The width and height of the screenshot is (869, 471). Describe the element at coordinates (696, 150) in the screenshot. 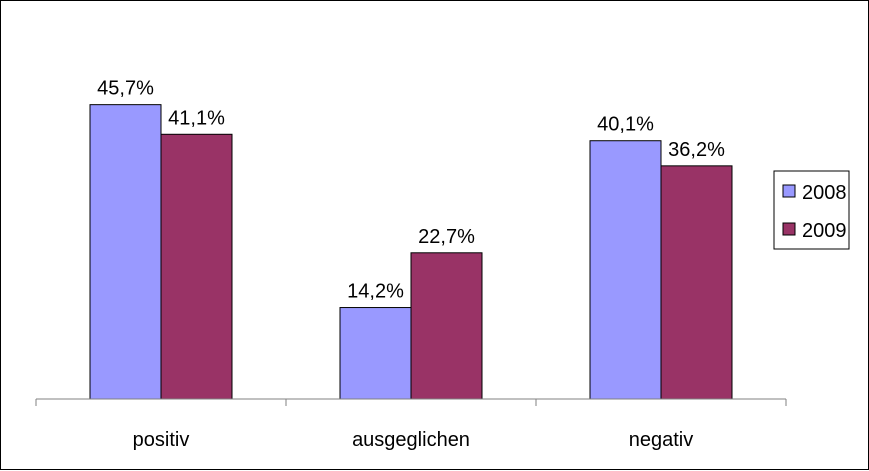

I see `data-label-negativ-2009: 36,2%` at that location.